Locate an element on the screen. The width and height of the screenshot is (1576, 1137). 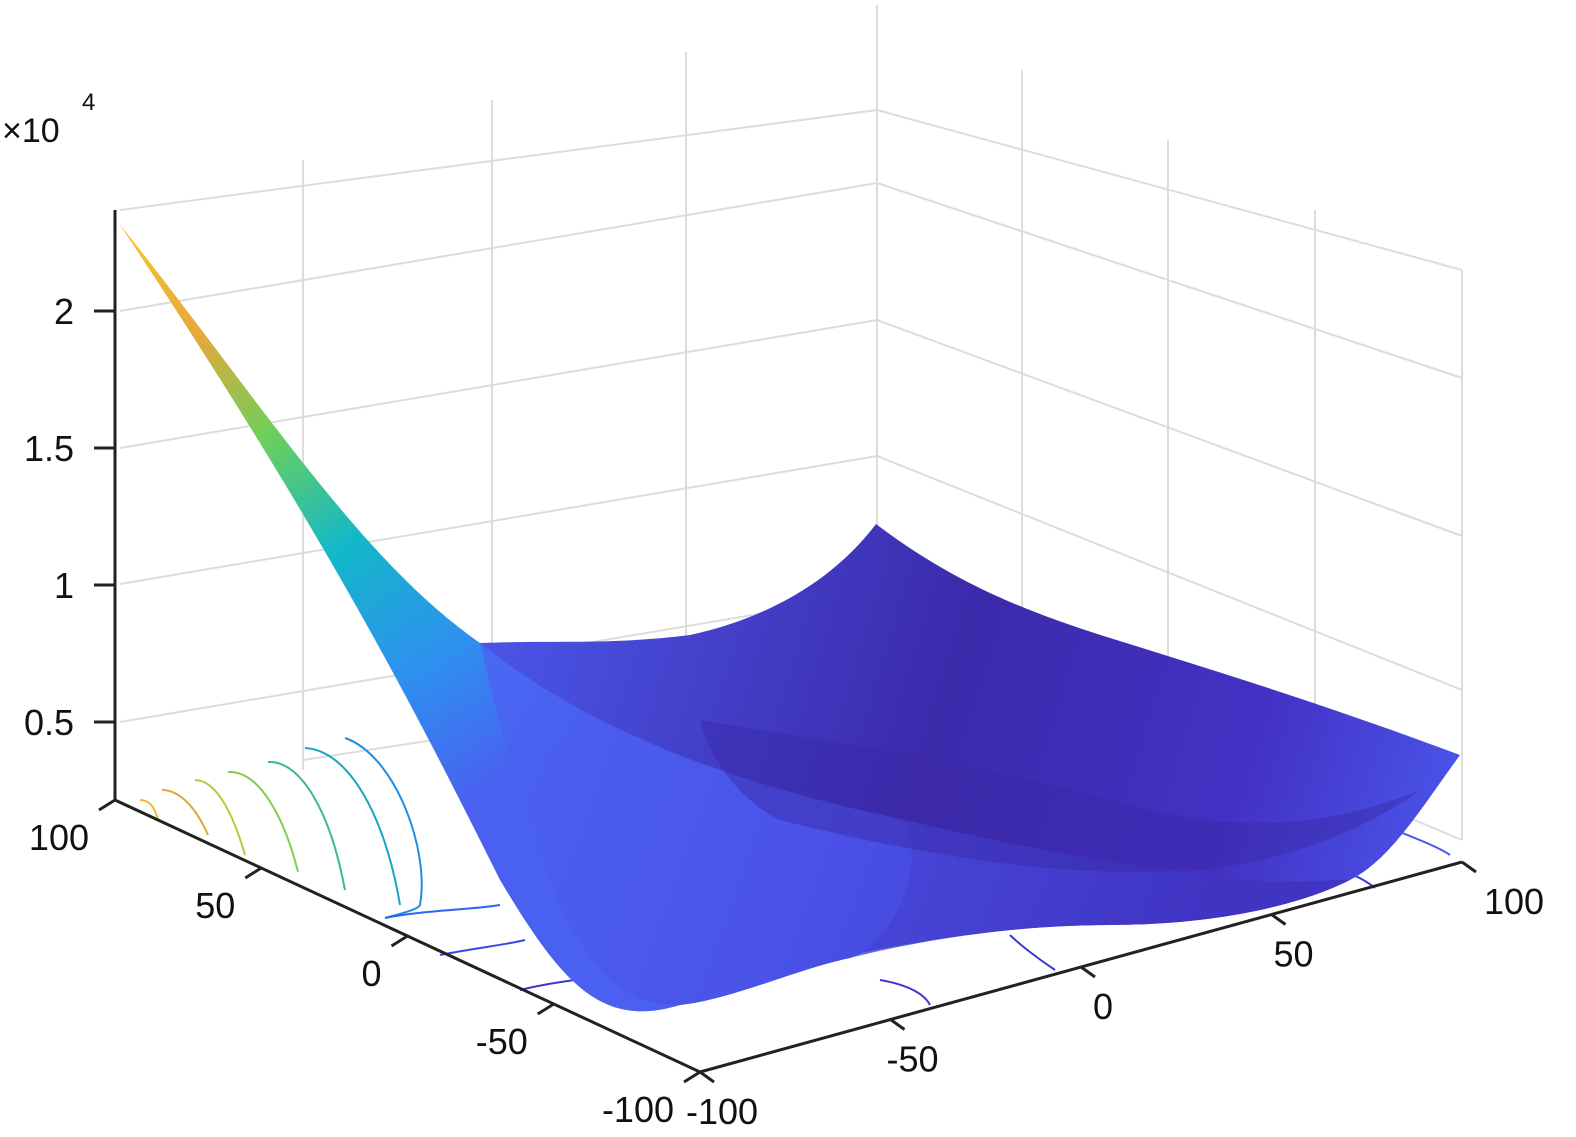
z-tick-label: 1 is located at coordinates (64, 585).